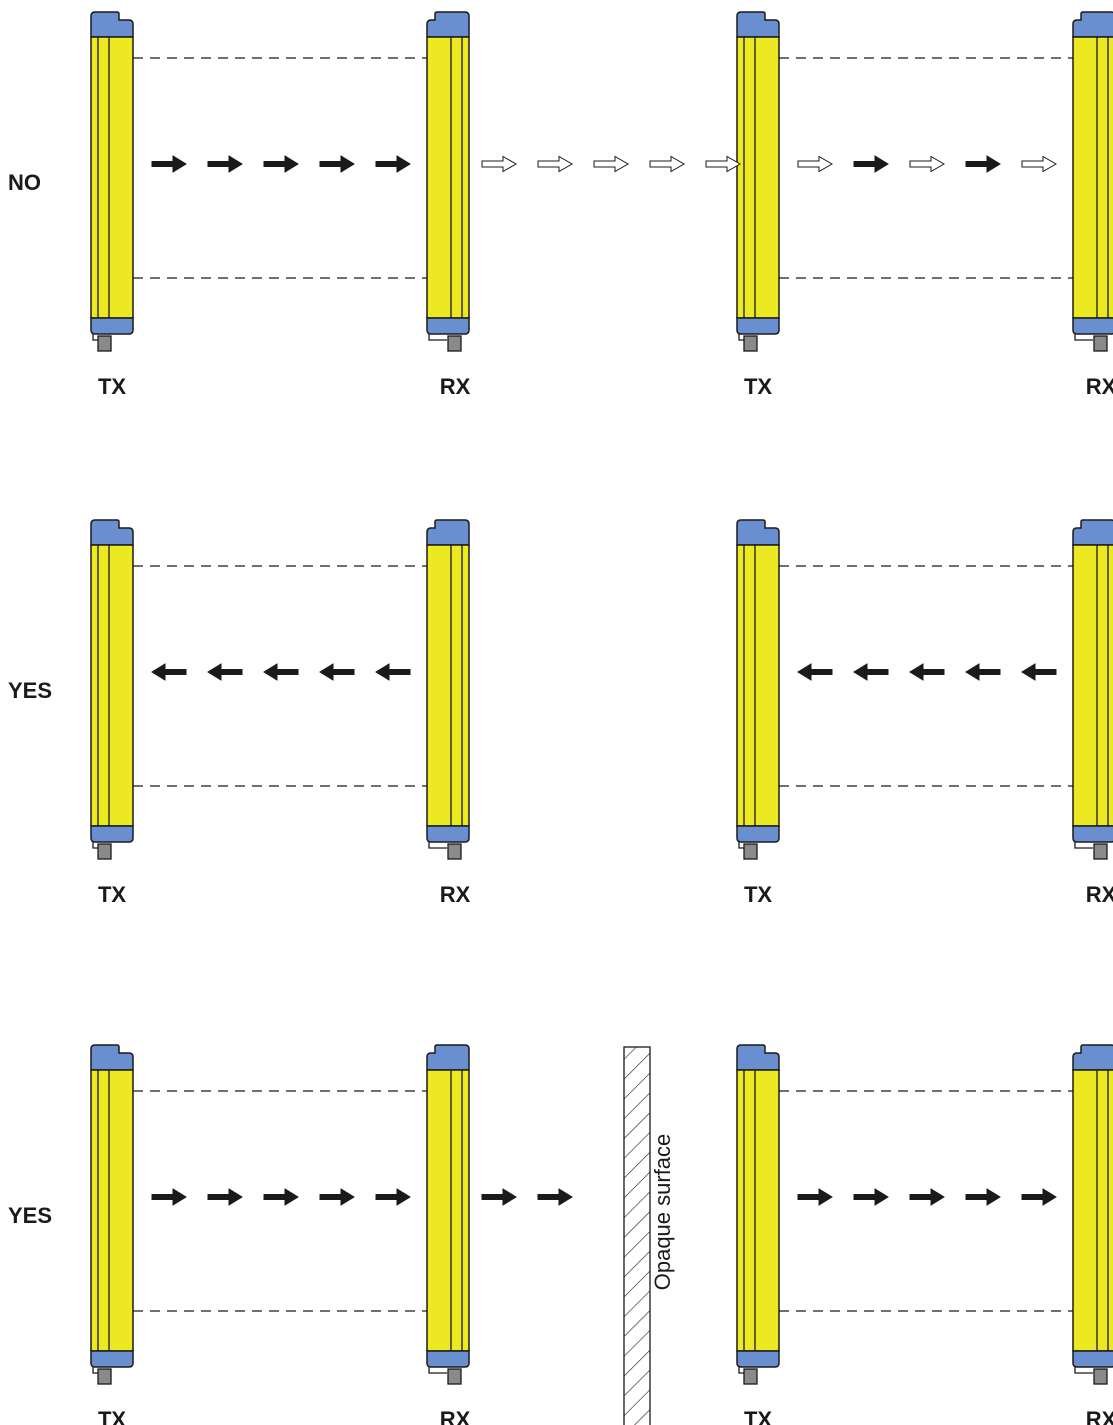  What do you see at coordinates (24, 182) in the screenshot?
I see `verdict-label: NO` at bounding box center [24, 182].